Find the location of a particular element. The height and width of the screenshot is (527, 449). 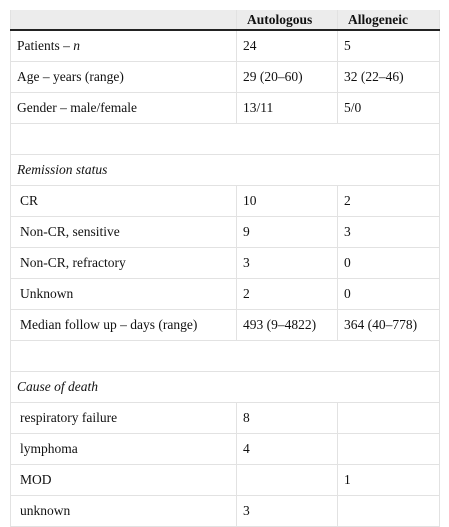

section-title: Cause of death is located at coordinates (225, 387).